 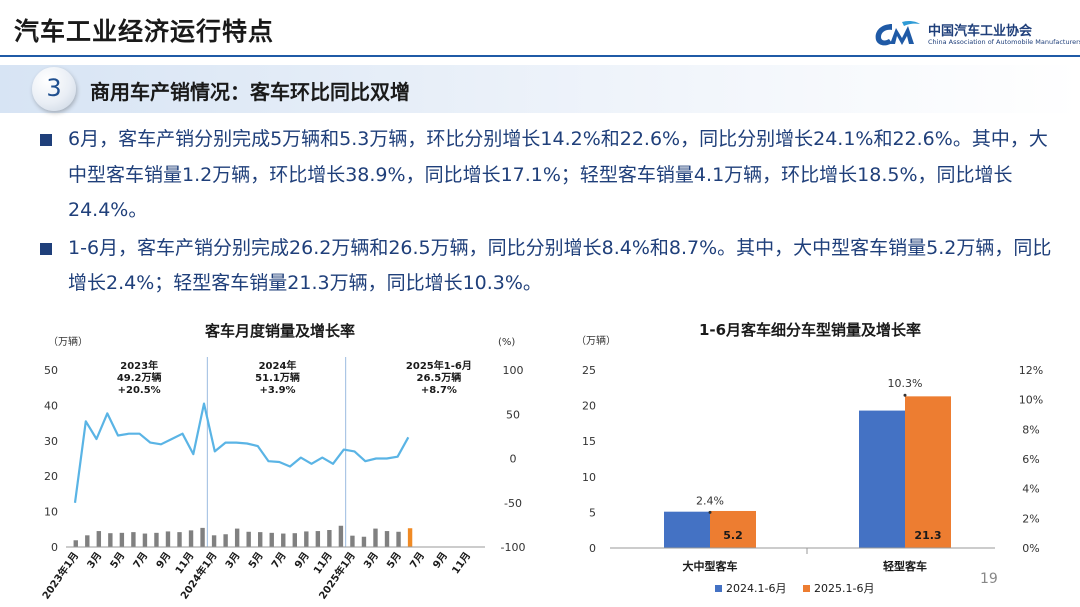 What do you see at coordinates (844, 588) in the screenshot?
I see `chart2-legend-label: 2025.1-6月` at bounding box center [844, 588].